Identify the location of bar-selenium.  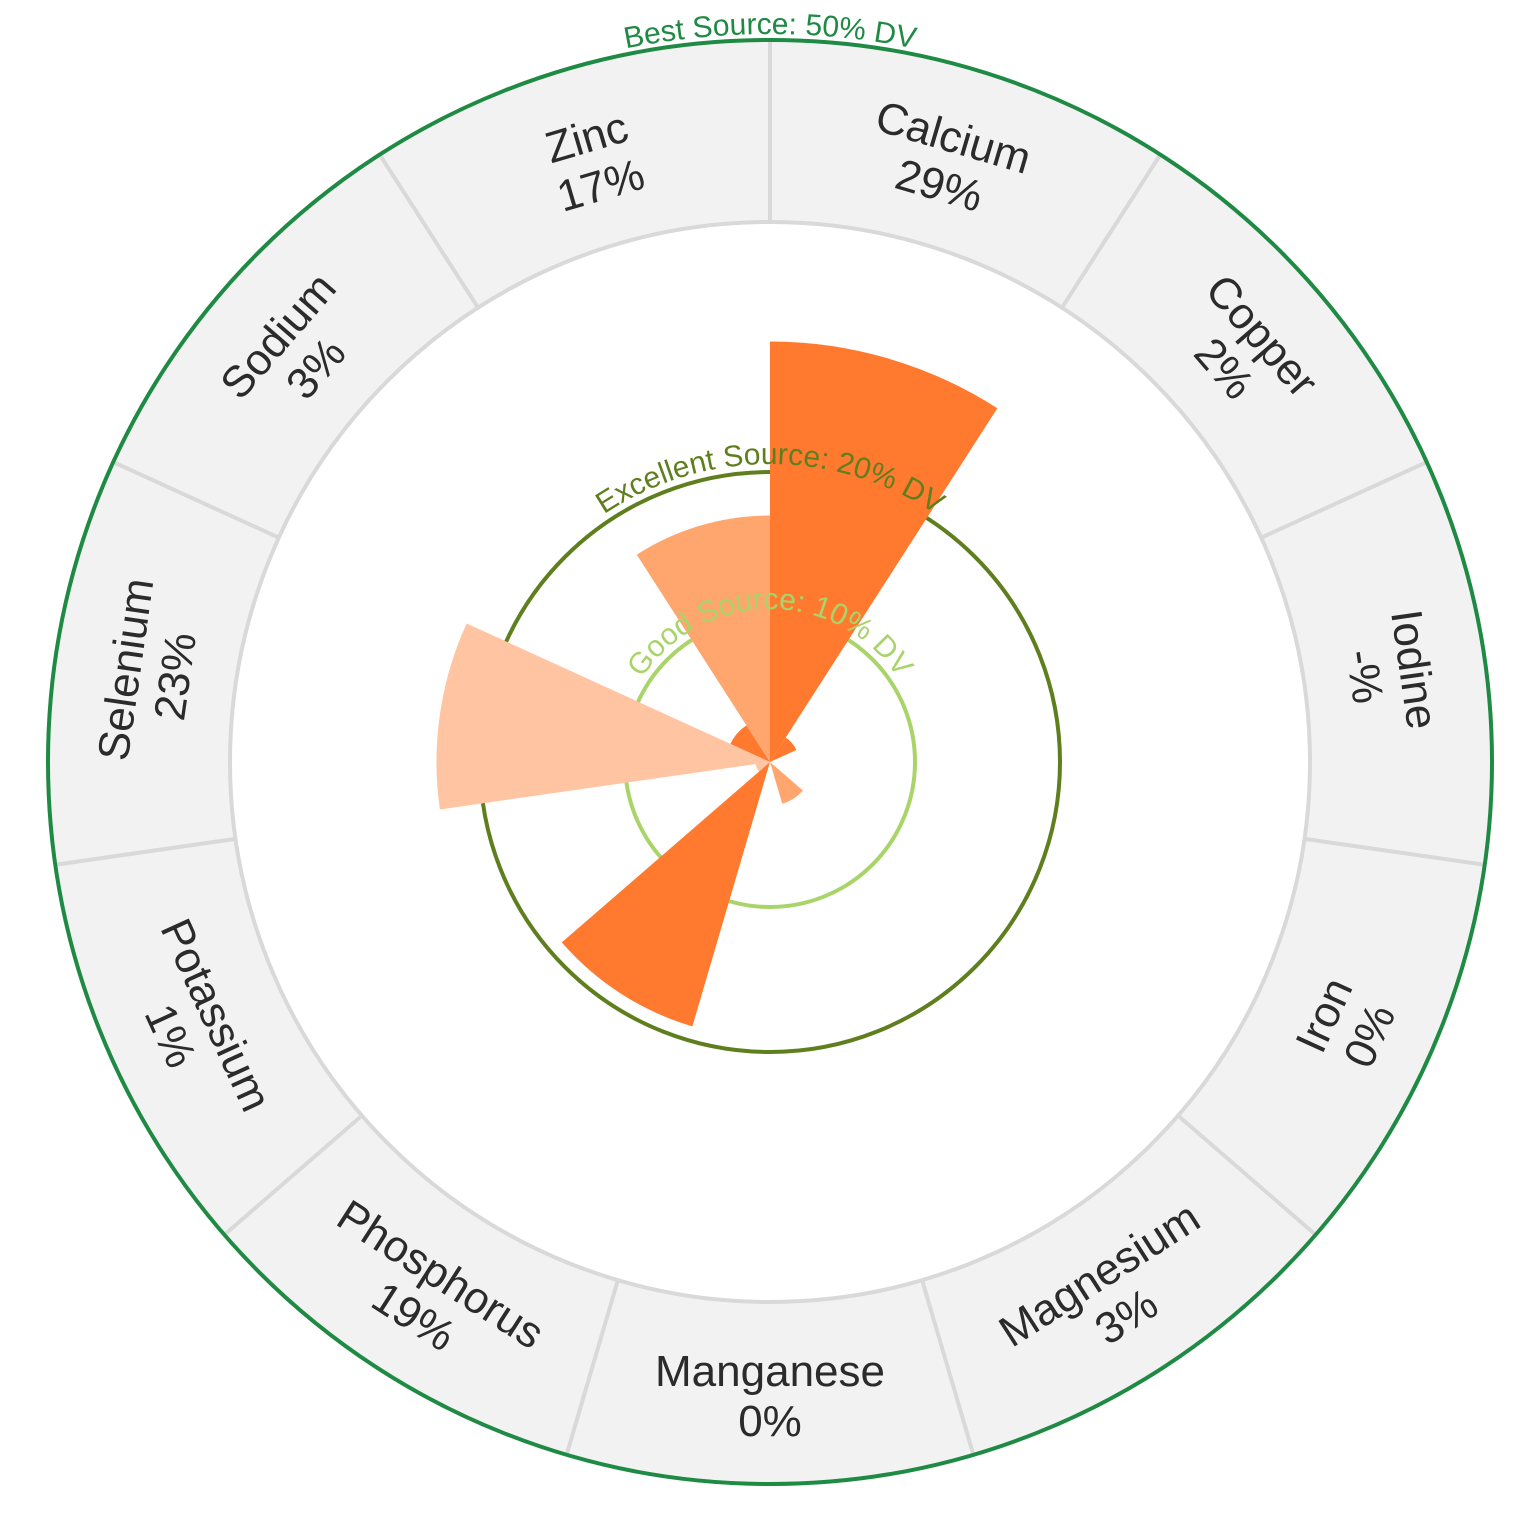
(603, 716).